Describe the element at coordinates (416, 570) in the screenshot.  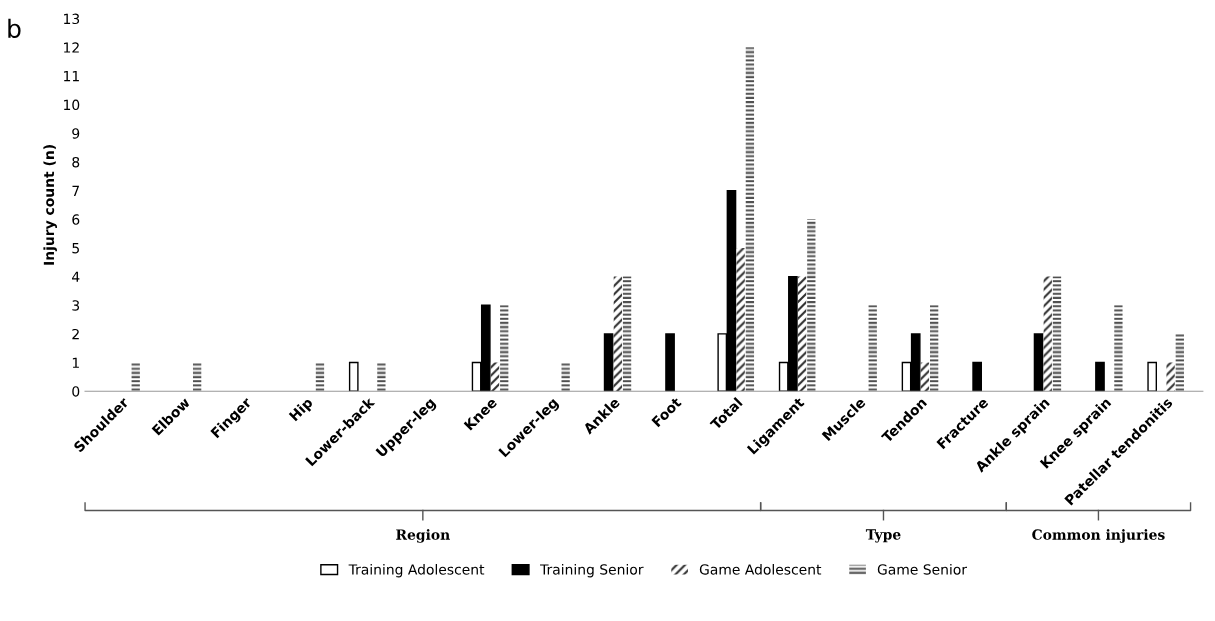
I see `legend-label: Training Adolescent` at that location.